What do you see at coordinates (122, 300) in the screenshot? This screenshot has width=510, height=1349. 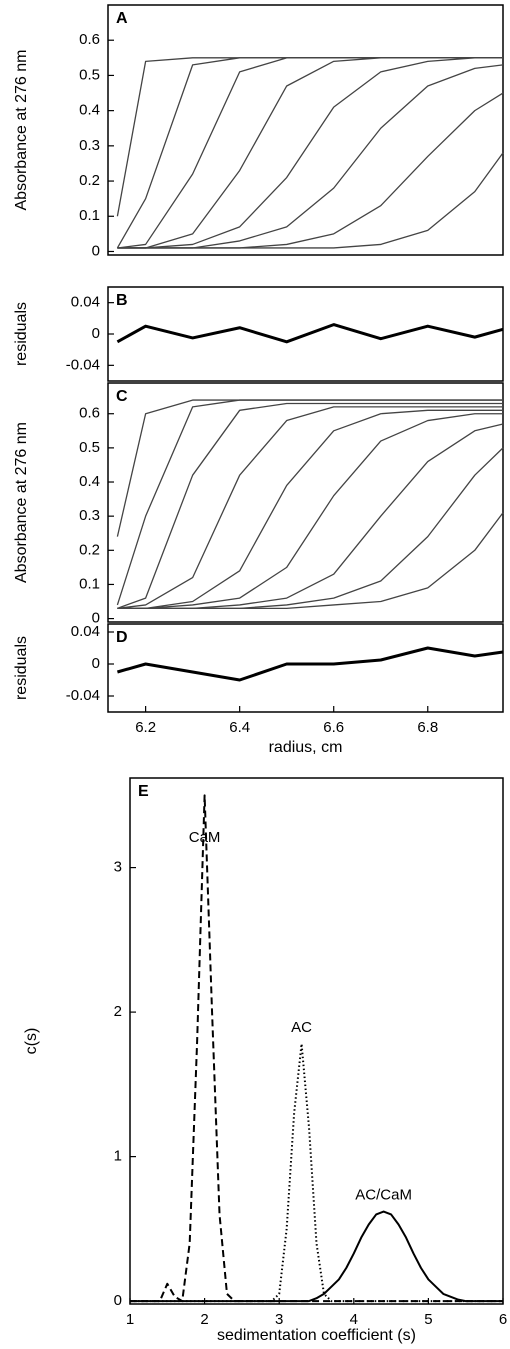 I see `panel-label: B` at bounding box center [122, 300].